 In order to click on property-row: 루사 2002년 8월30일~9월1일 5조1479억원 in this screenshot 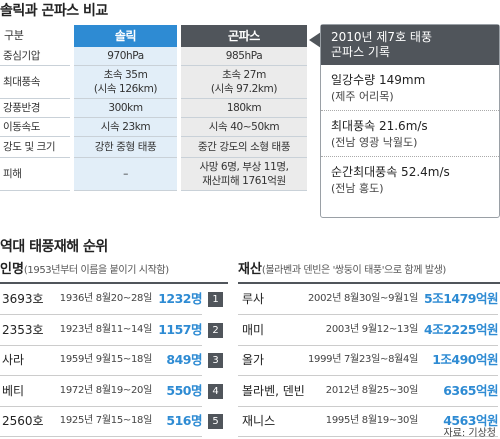, I will do `click(368, 299)`.